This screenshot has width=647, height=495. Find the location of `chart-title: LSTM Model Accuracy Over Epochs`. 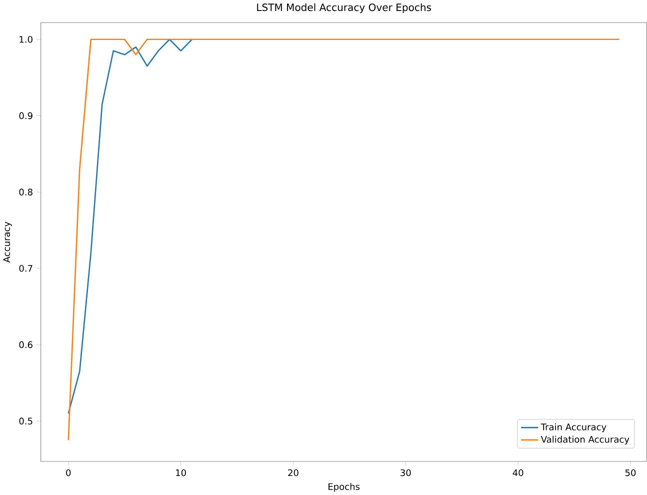

chart-title: LSTM Model Accuracy Over Epochs is located at coordinates (344, 8).